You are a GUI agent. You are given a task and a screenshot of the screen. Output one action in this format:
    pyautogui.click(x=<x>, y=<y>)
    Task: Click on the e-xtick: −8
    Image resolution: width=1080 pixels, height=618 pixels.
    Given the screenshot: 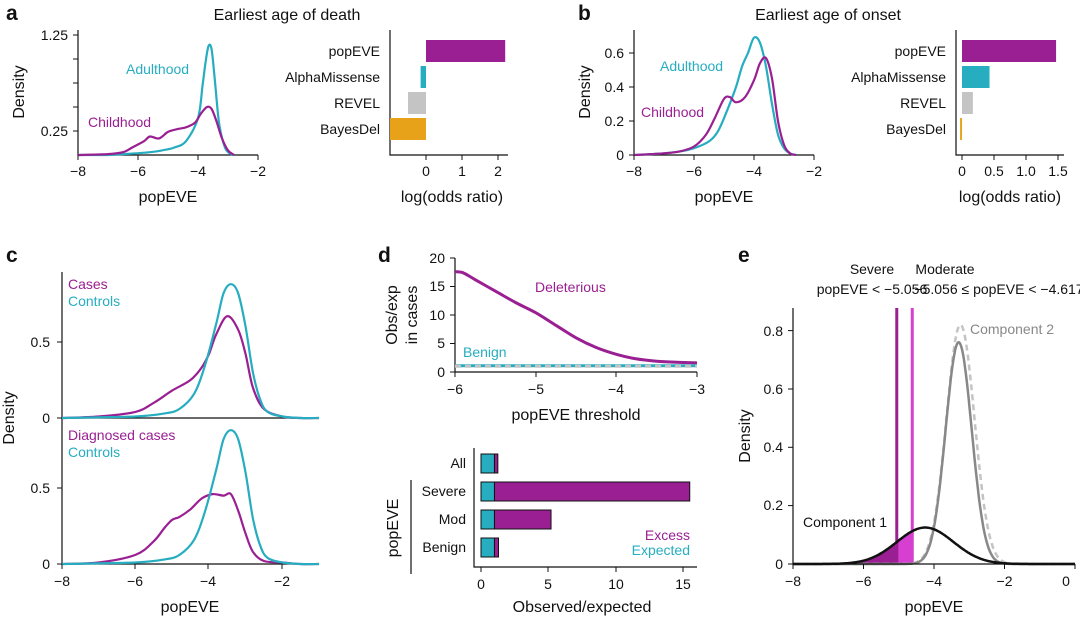 What is the action you would take?
    pyautogui.click(x=793, y=581)
    